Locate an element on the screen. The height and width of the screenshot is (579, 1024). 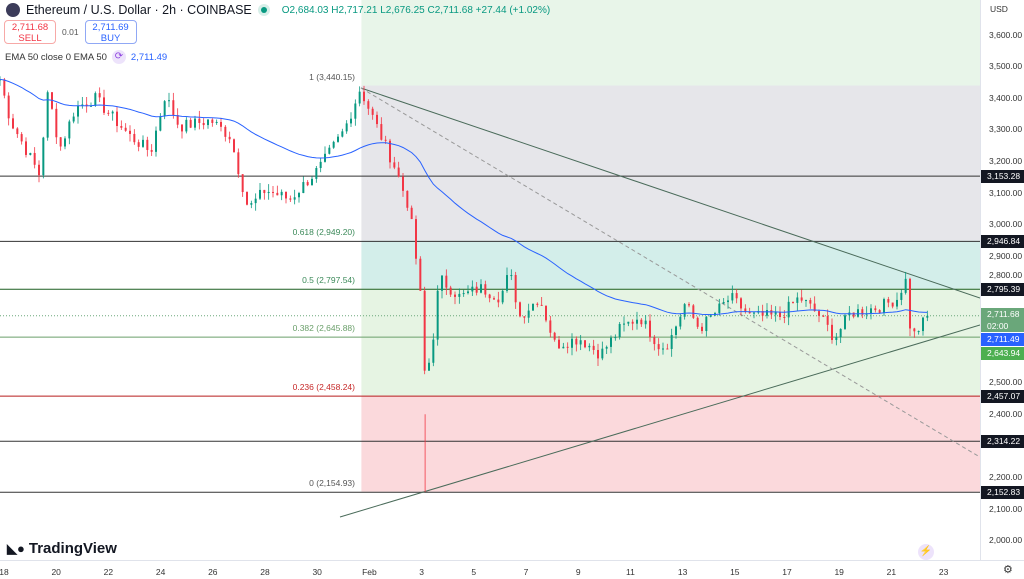
settings-gear-icon: ⚙ is located at coordinates (1008, 570).